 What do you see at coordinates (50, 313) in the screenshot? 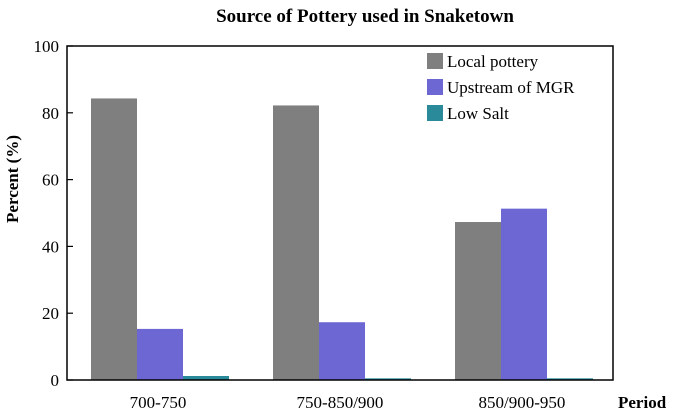
I see `y-tick-label: 20` at bounding box center [50, 313].